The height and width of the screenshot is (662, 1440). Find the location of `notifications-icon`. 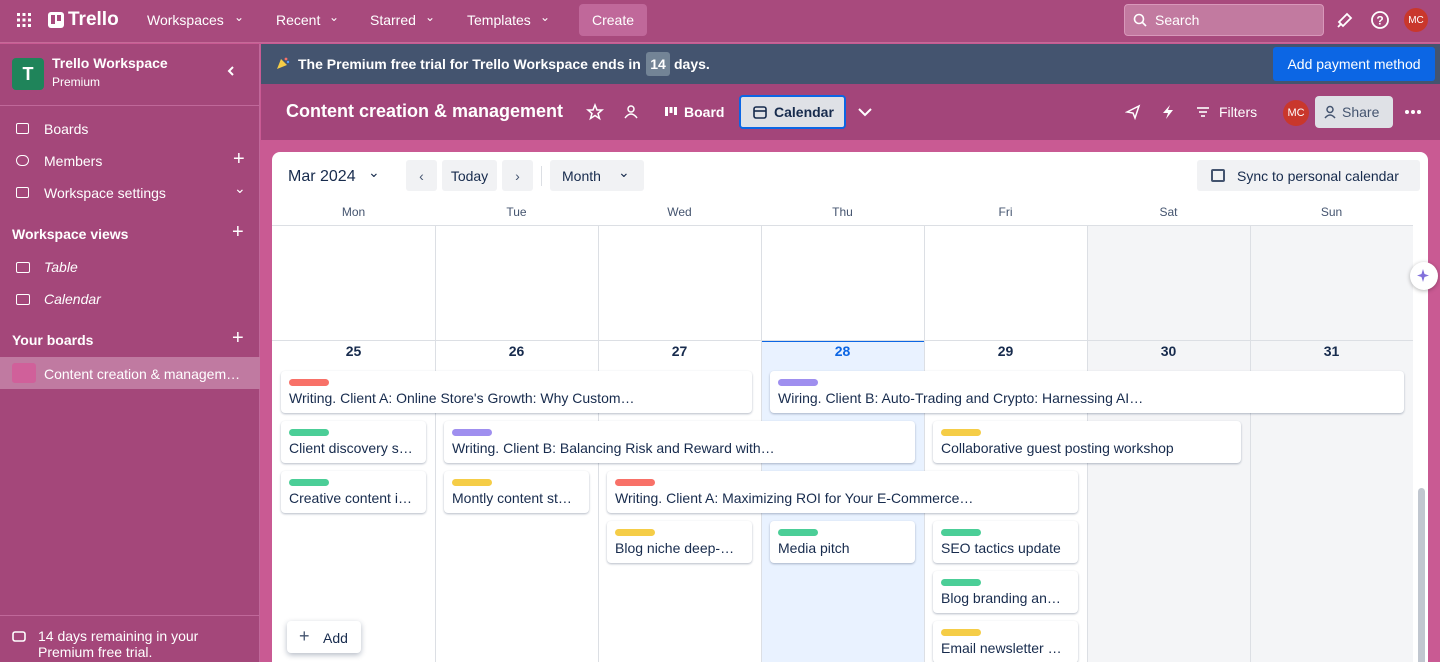

notifications-icon is located at coordinates (1345, 20).